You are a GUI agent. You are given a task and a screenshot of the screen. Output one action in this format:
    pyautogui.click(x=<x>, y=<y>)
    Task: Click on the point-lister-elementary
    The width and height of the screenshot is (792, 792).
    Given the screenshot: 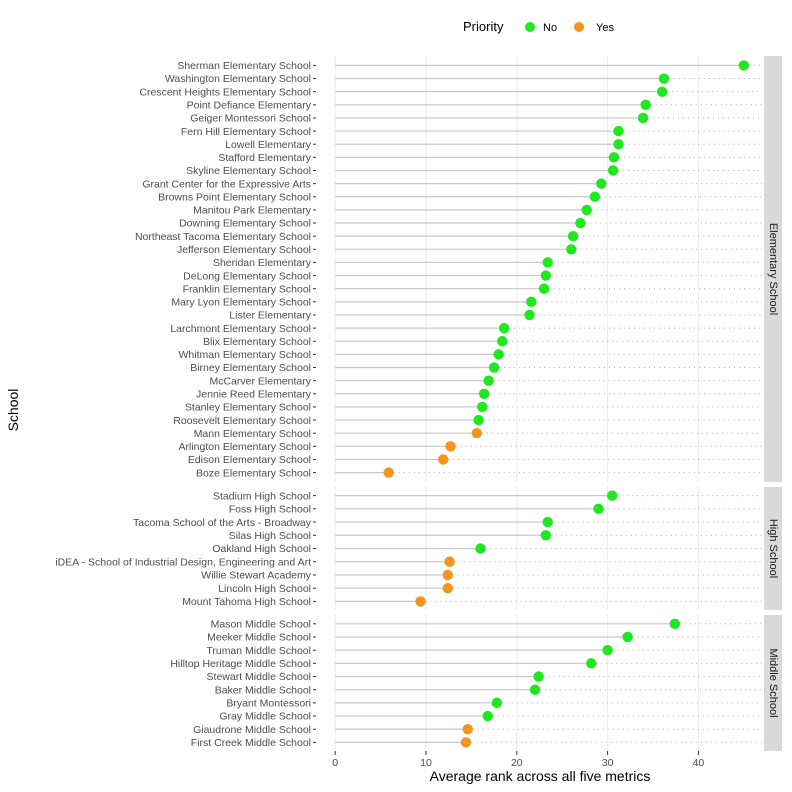 What is the action you would take?
    pyautogui.click(x=529, y=315)
    